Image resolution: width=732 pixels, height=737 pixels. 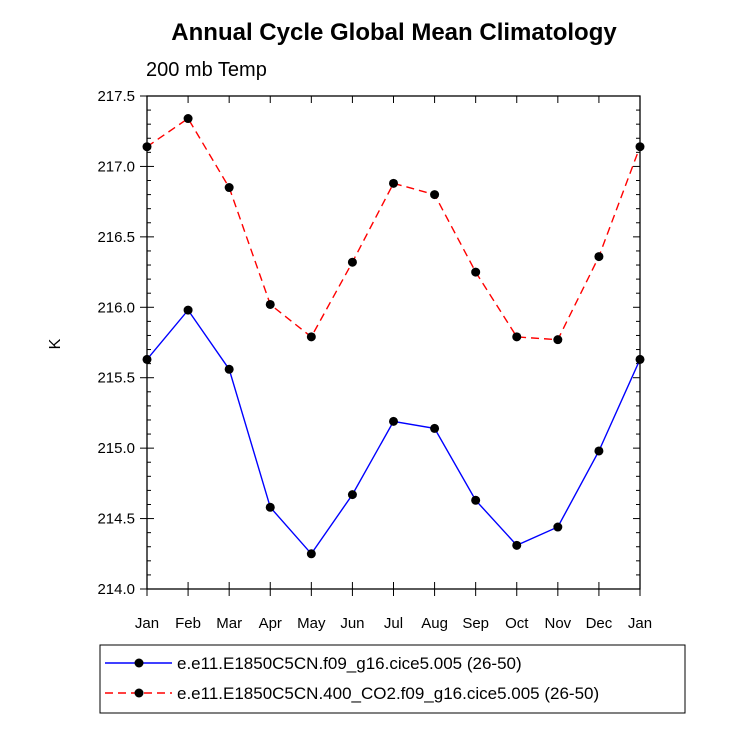 I want to click on x-tick-label: Jul, so click(x=393, y=623).